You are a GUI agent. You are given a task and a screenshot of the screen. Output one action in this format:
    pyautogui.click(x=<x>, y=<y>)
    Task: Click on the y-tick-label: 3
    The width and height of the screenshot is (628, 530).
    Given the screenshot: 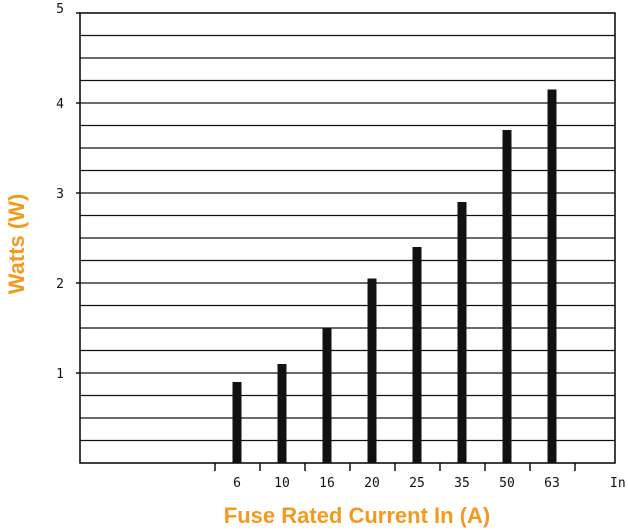 What is the action you would take?
    pyautogui.click(x=60, y=194)
    